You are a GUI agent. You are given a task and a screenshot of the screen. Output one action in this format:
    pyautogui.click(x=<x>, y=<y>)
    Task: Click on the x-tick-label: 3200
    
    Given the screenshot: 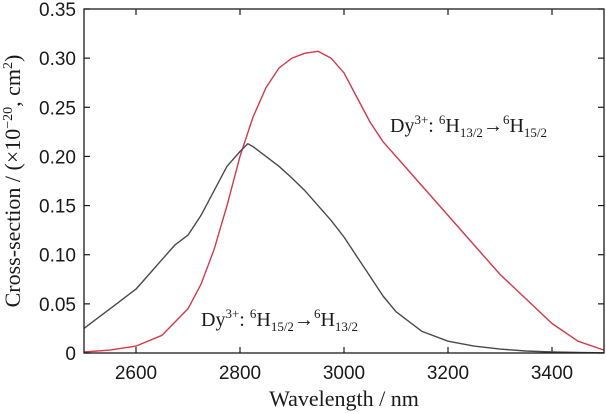 What is the action you would take?
    pyautogui.click(x=448, y=373)
    